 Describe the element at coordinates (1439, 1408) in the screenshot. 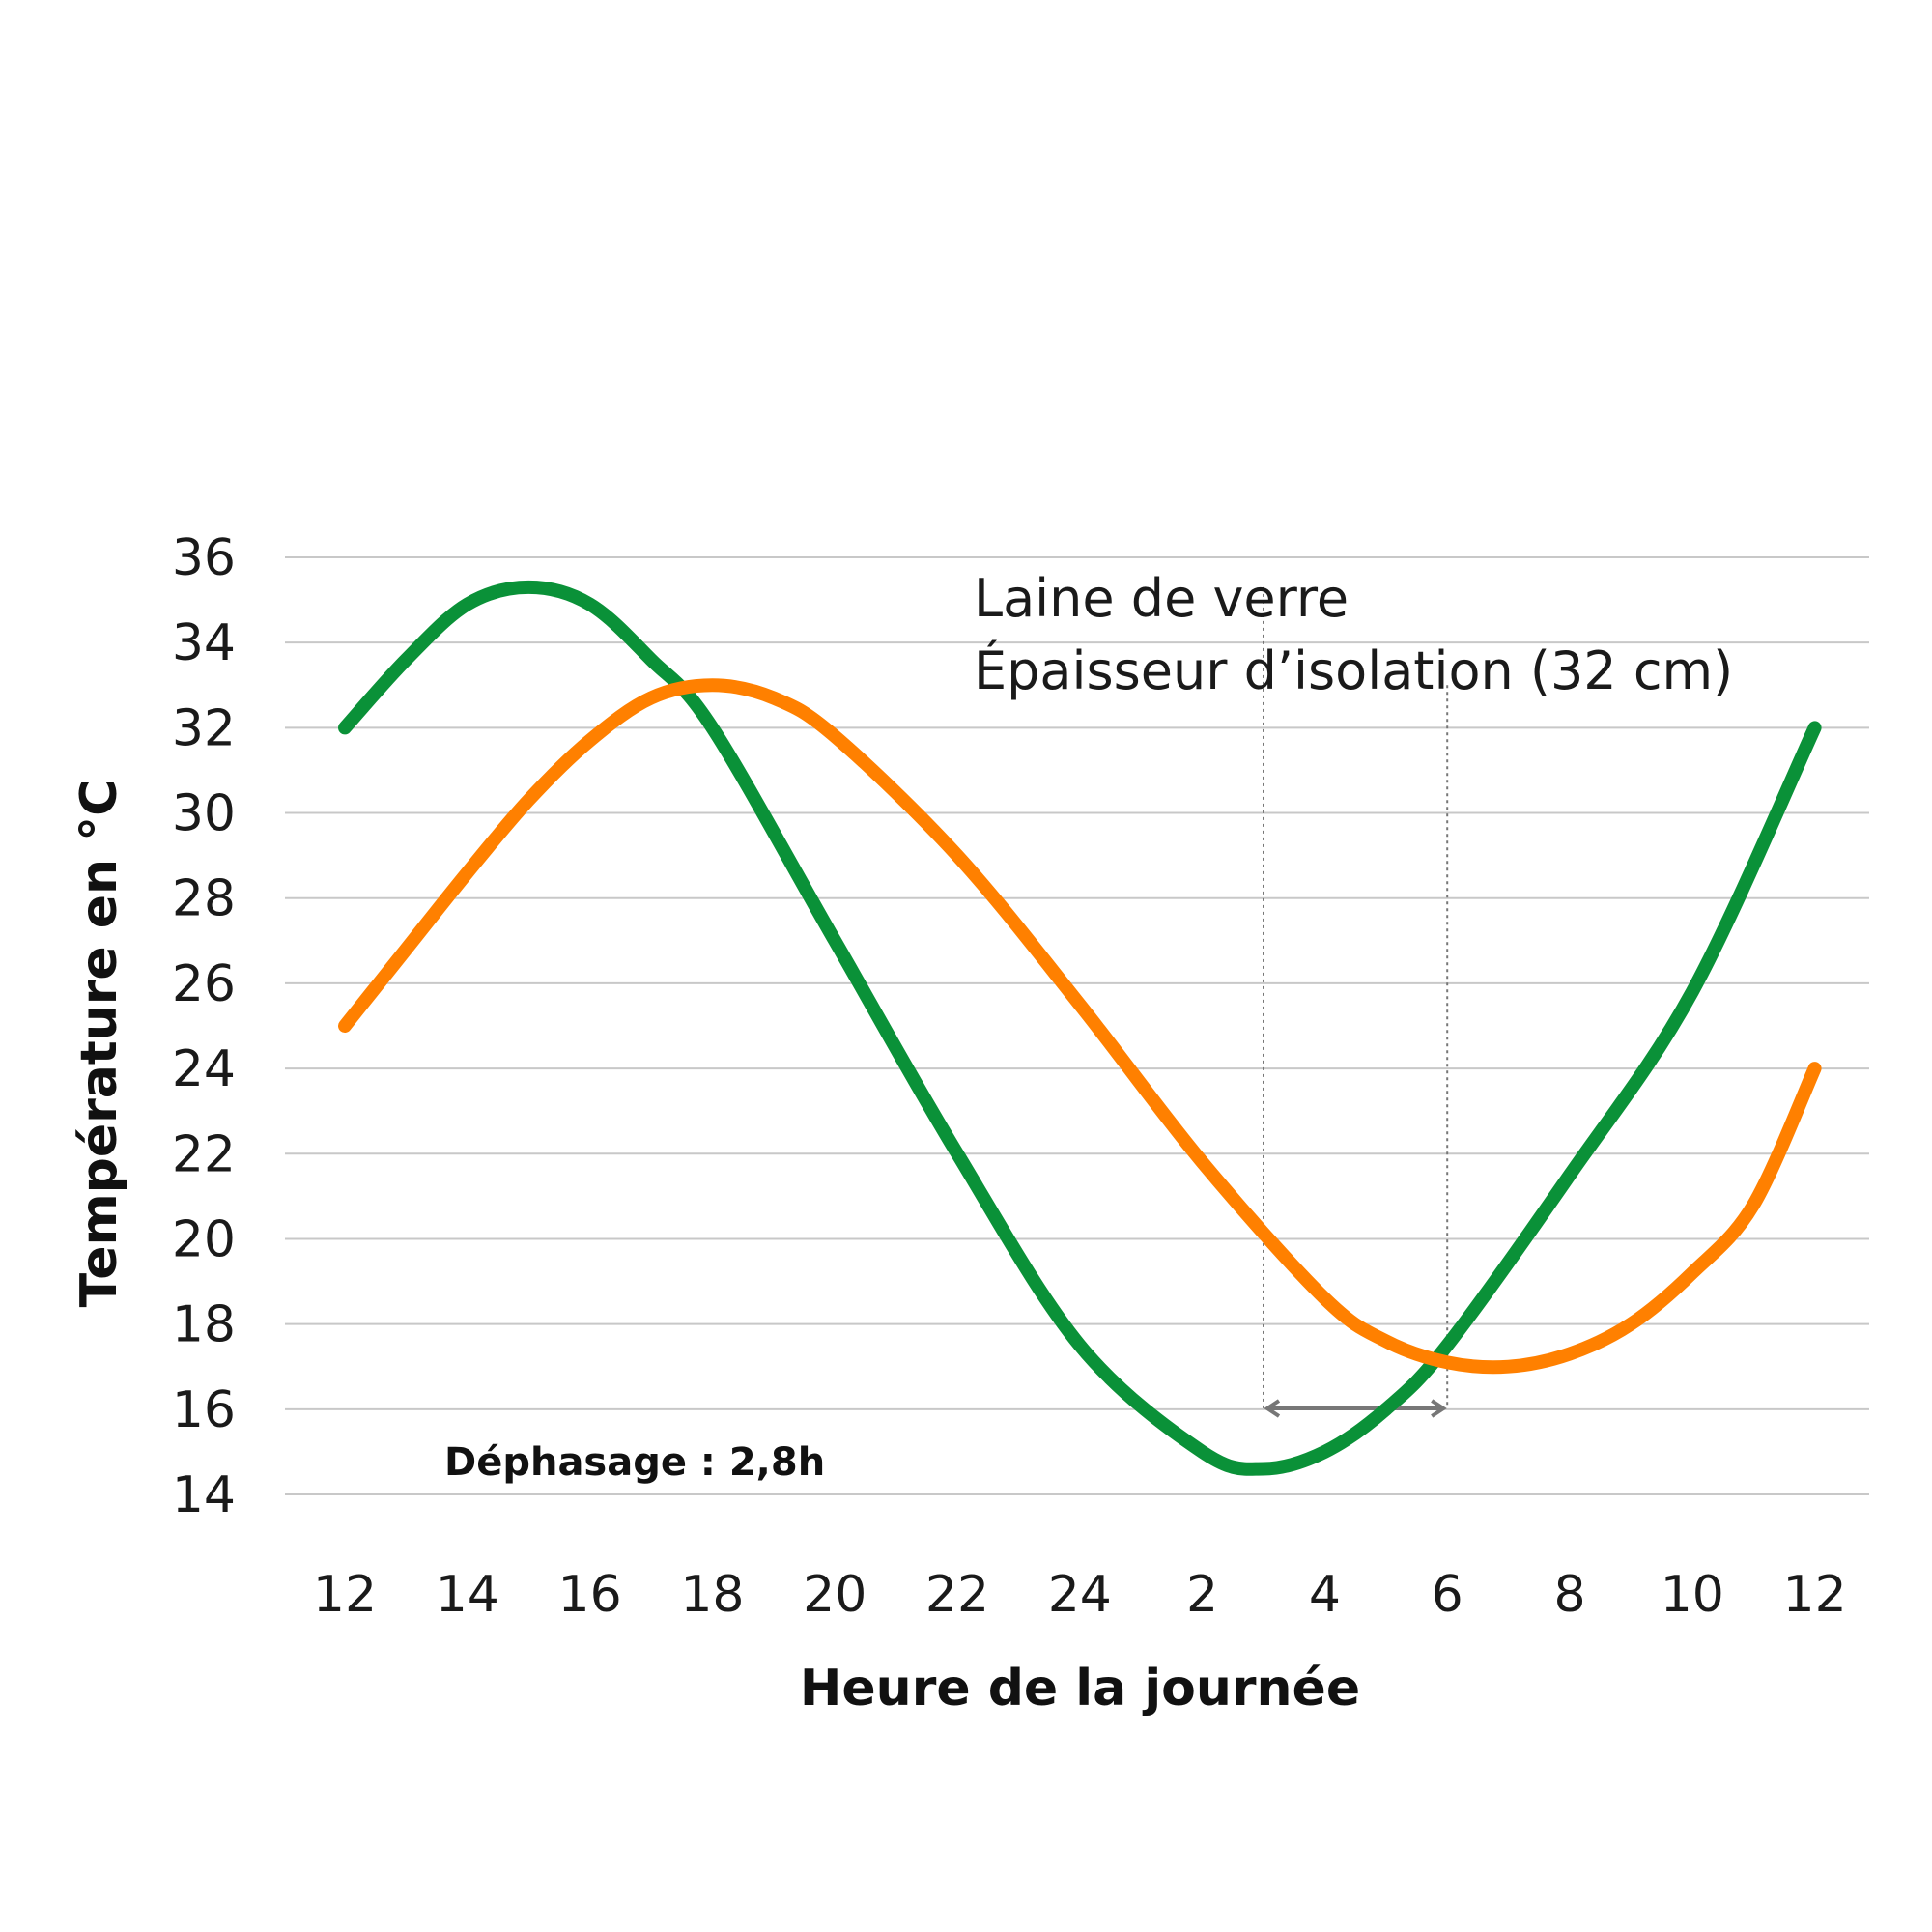

I see `arrowhead-right` at that location.